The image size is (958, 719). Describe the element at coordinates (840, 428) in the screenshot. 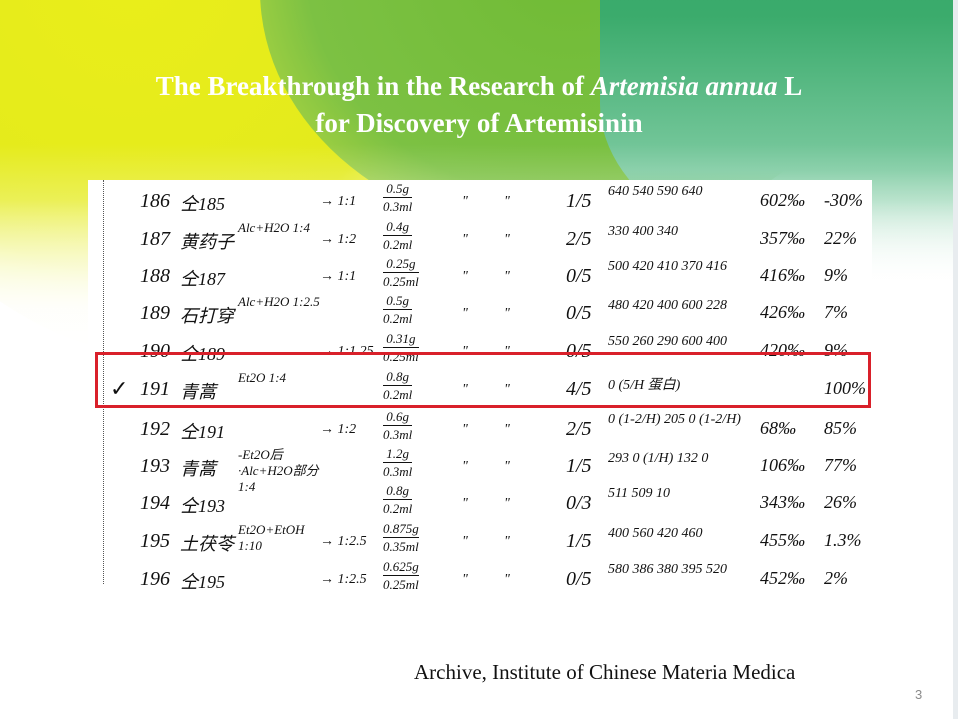

I see `percent: 85%` at that location.